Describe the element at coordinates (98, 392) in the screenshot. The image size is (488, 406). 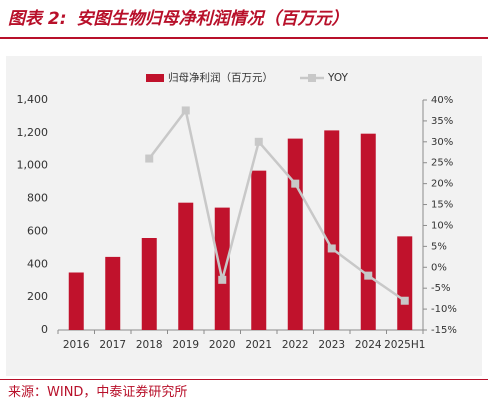
I see `source-note: 来源：WIND，中泰证券研究所` at that location.